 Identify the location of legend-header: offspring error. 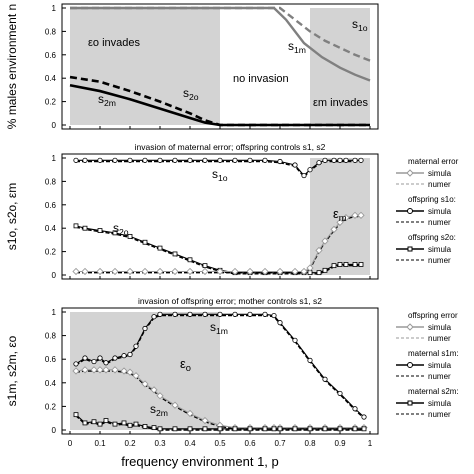
(433, 315).